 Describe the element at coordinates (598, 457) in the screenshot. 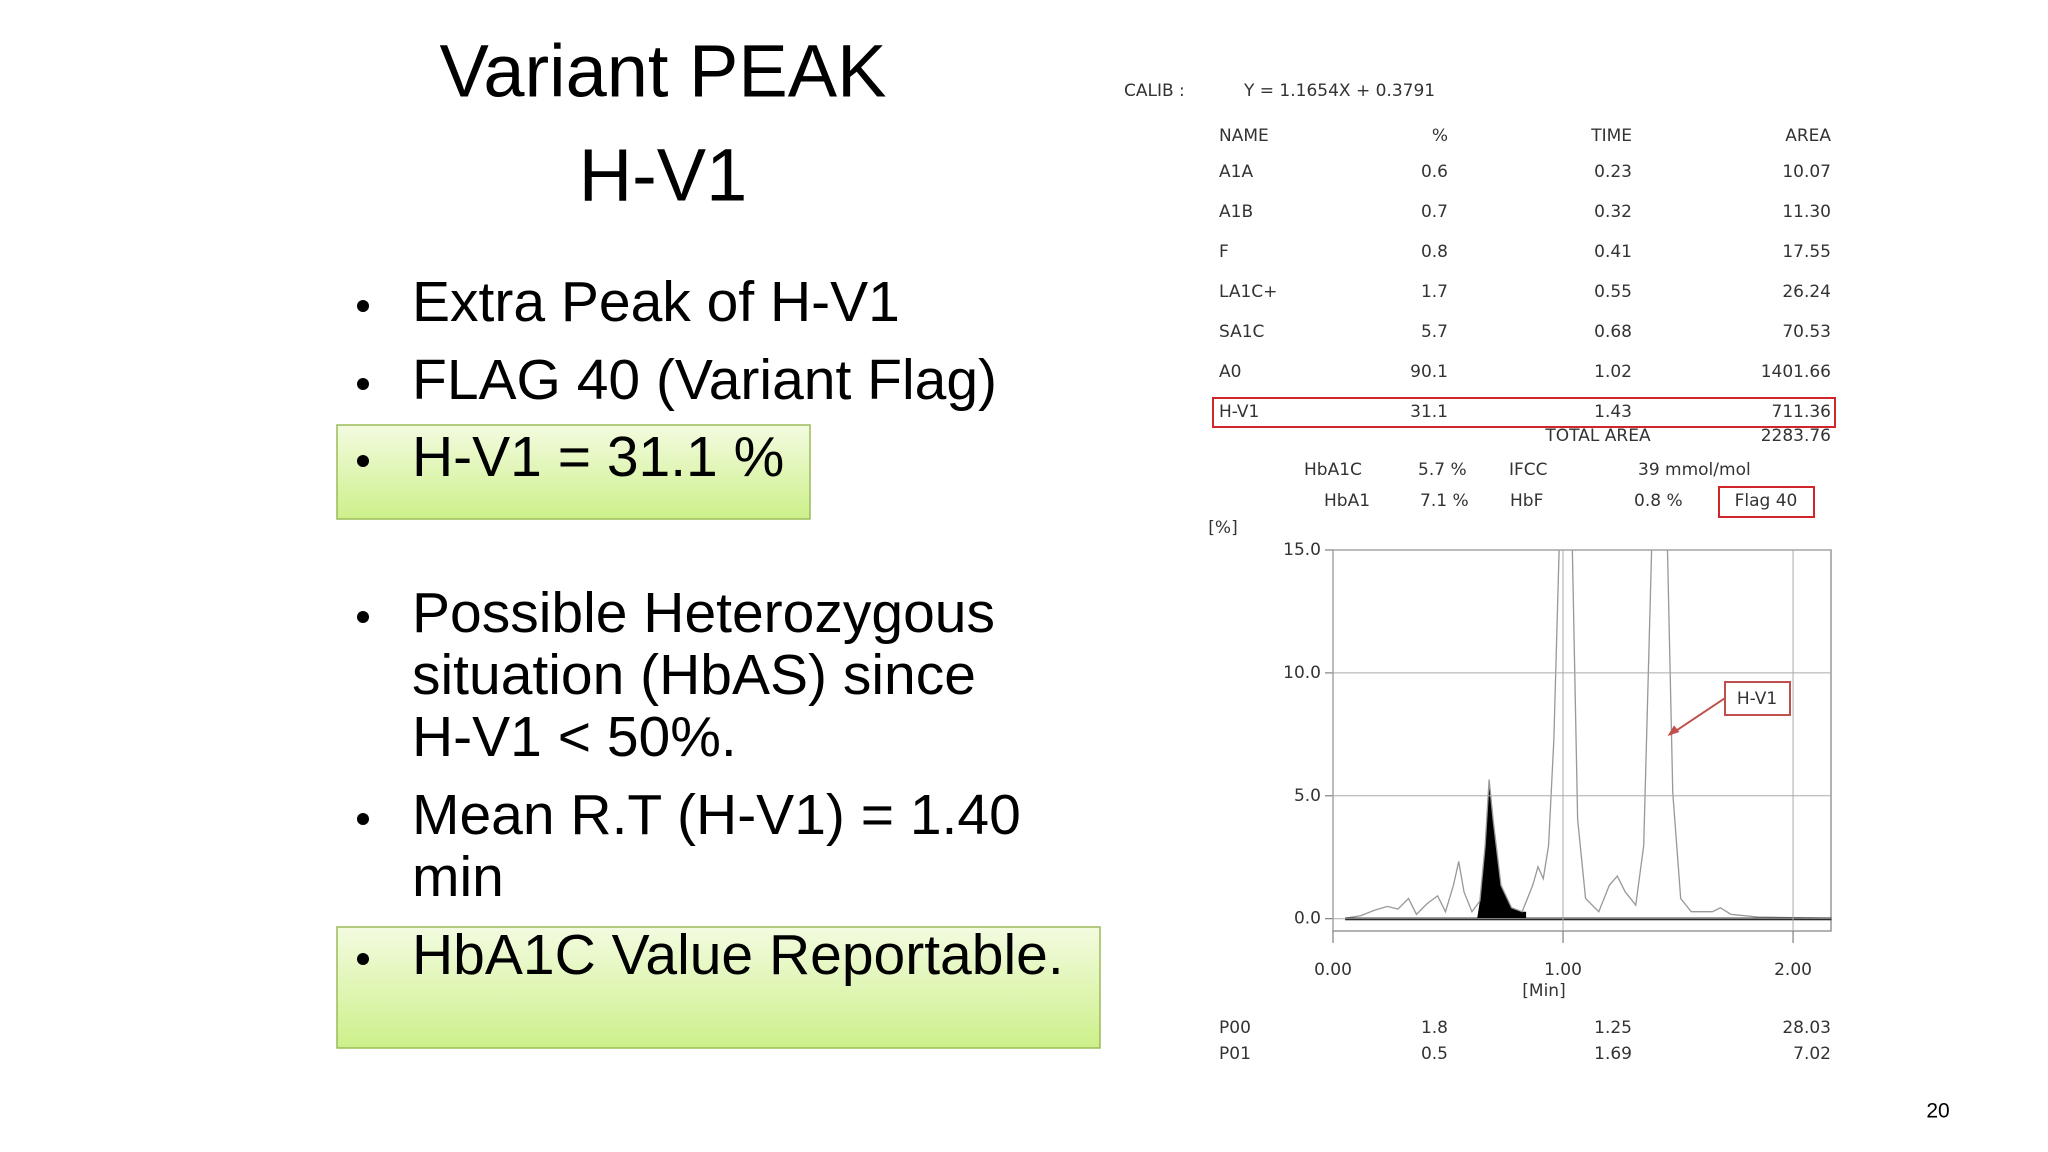

I see `bullet-text: H-V1 = 31.1 %` at that location.